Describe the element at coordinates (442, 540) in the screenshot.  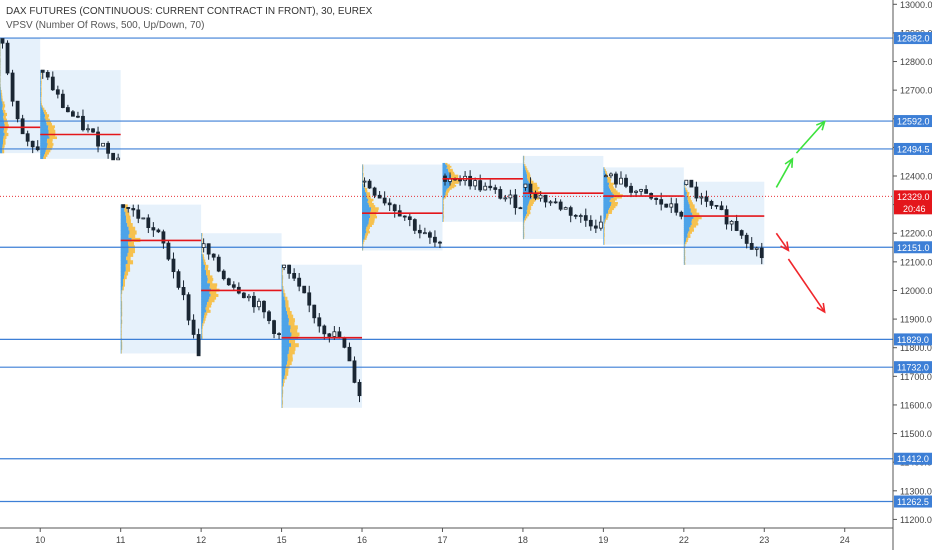
I see `x-tick-label: 17` at that location.